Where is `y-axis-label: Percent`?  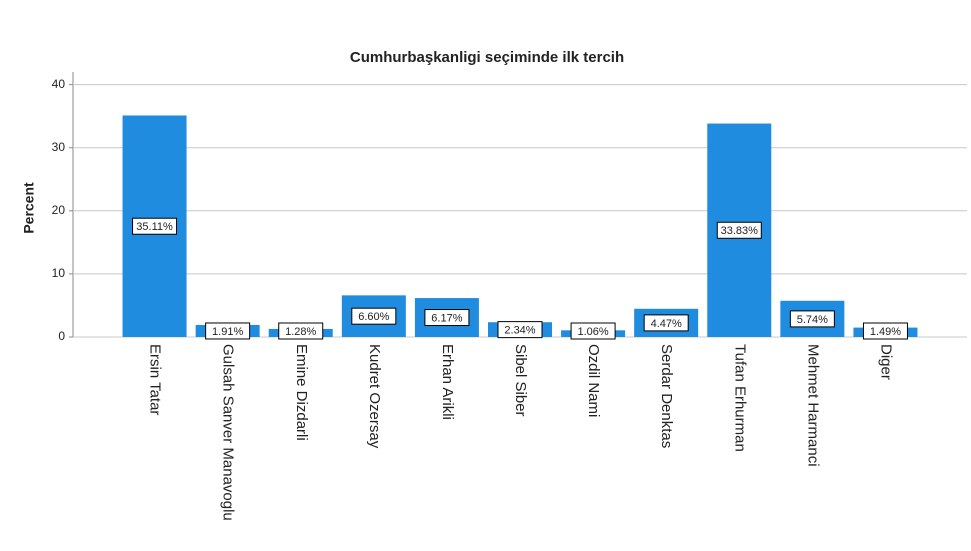 y-axis-label: Percent is located at coordinates (29, 208).